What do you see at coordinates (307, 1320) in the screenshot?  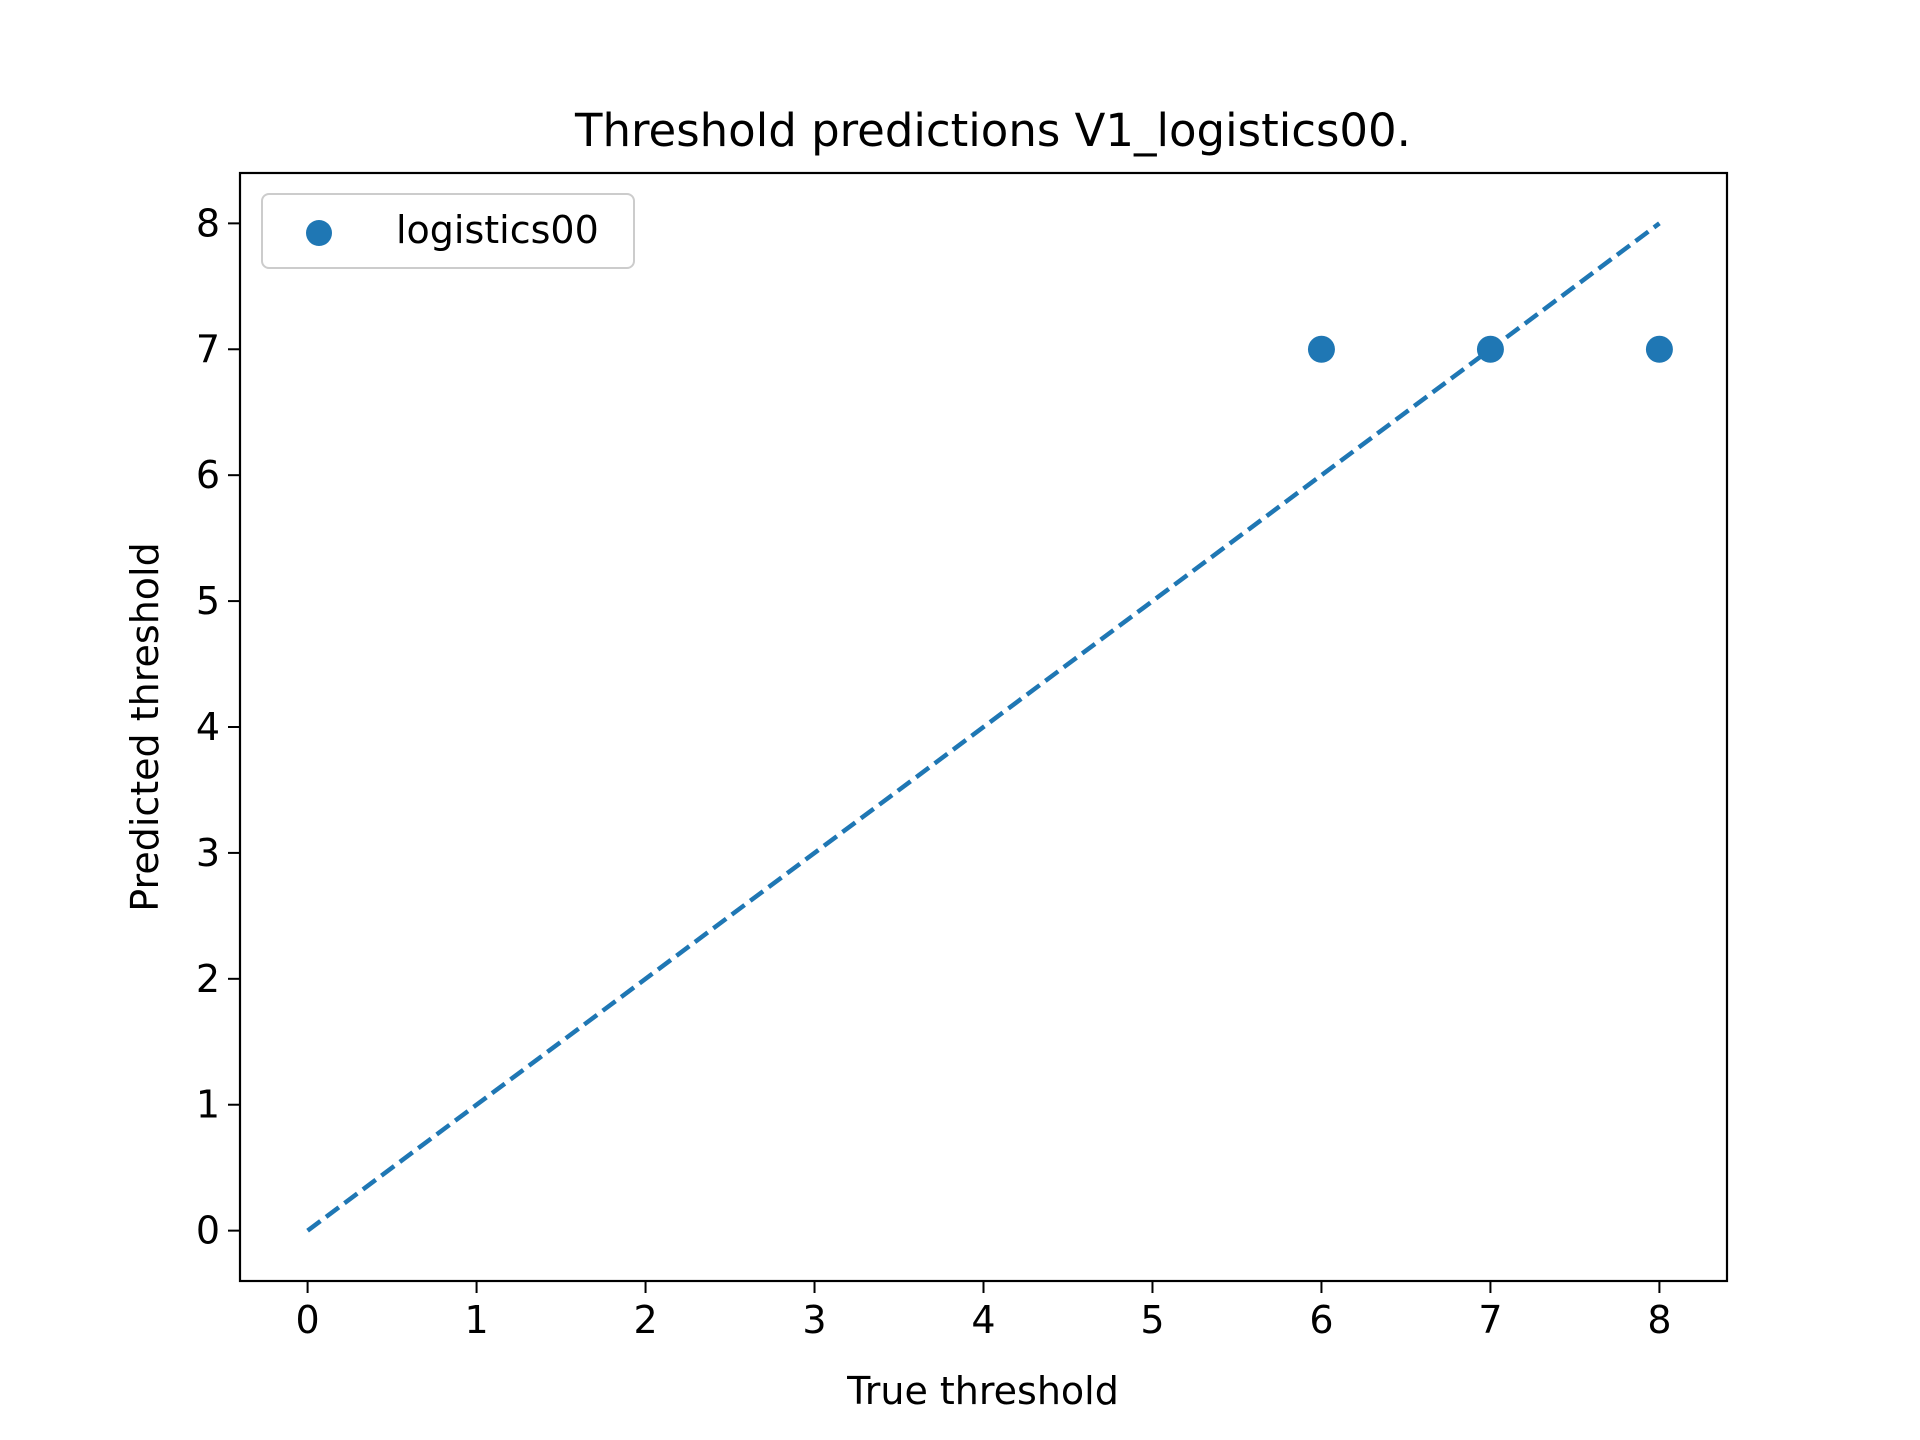 I see `x-tick-label: 0` at bounding box center [307, 1320].